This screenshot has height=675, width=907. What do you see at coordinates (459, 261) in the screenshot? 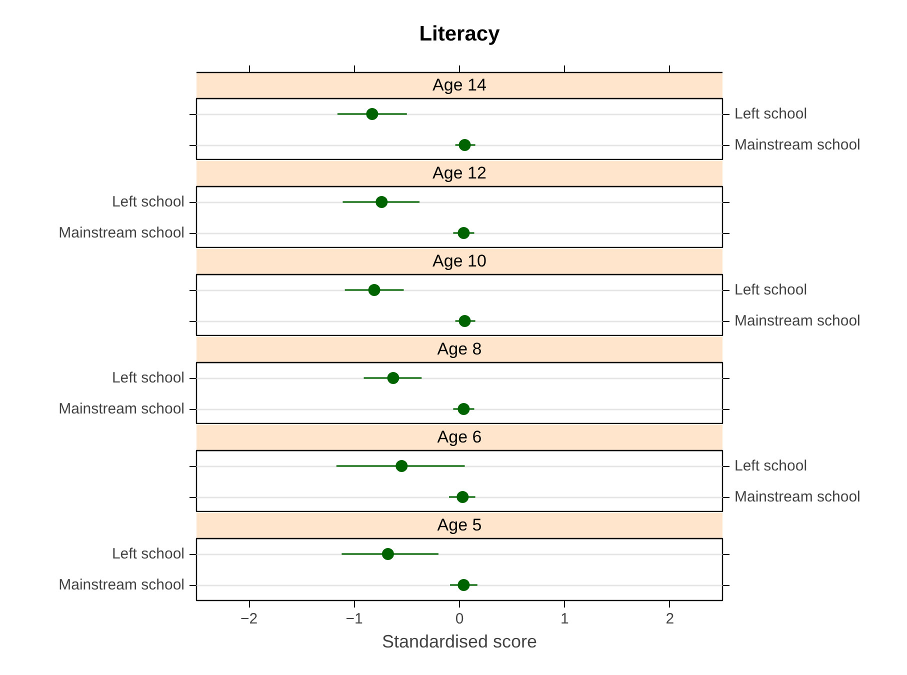
I see `chart-subtitle: Age 10` at bounding box center [459, 261].